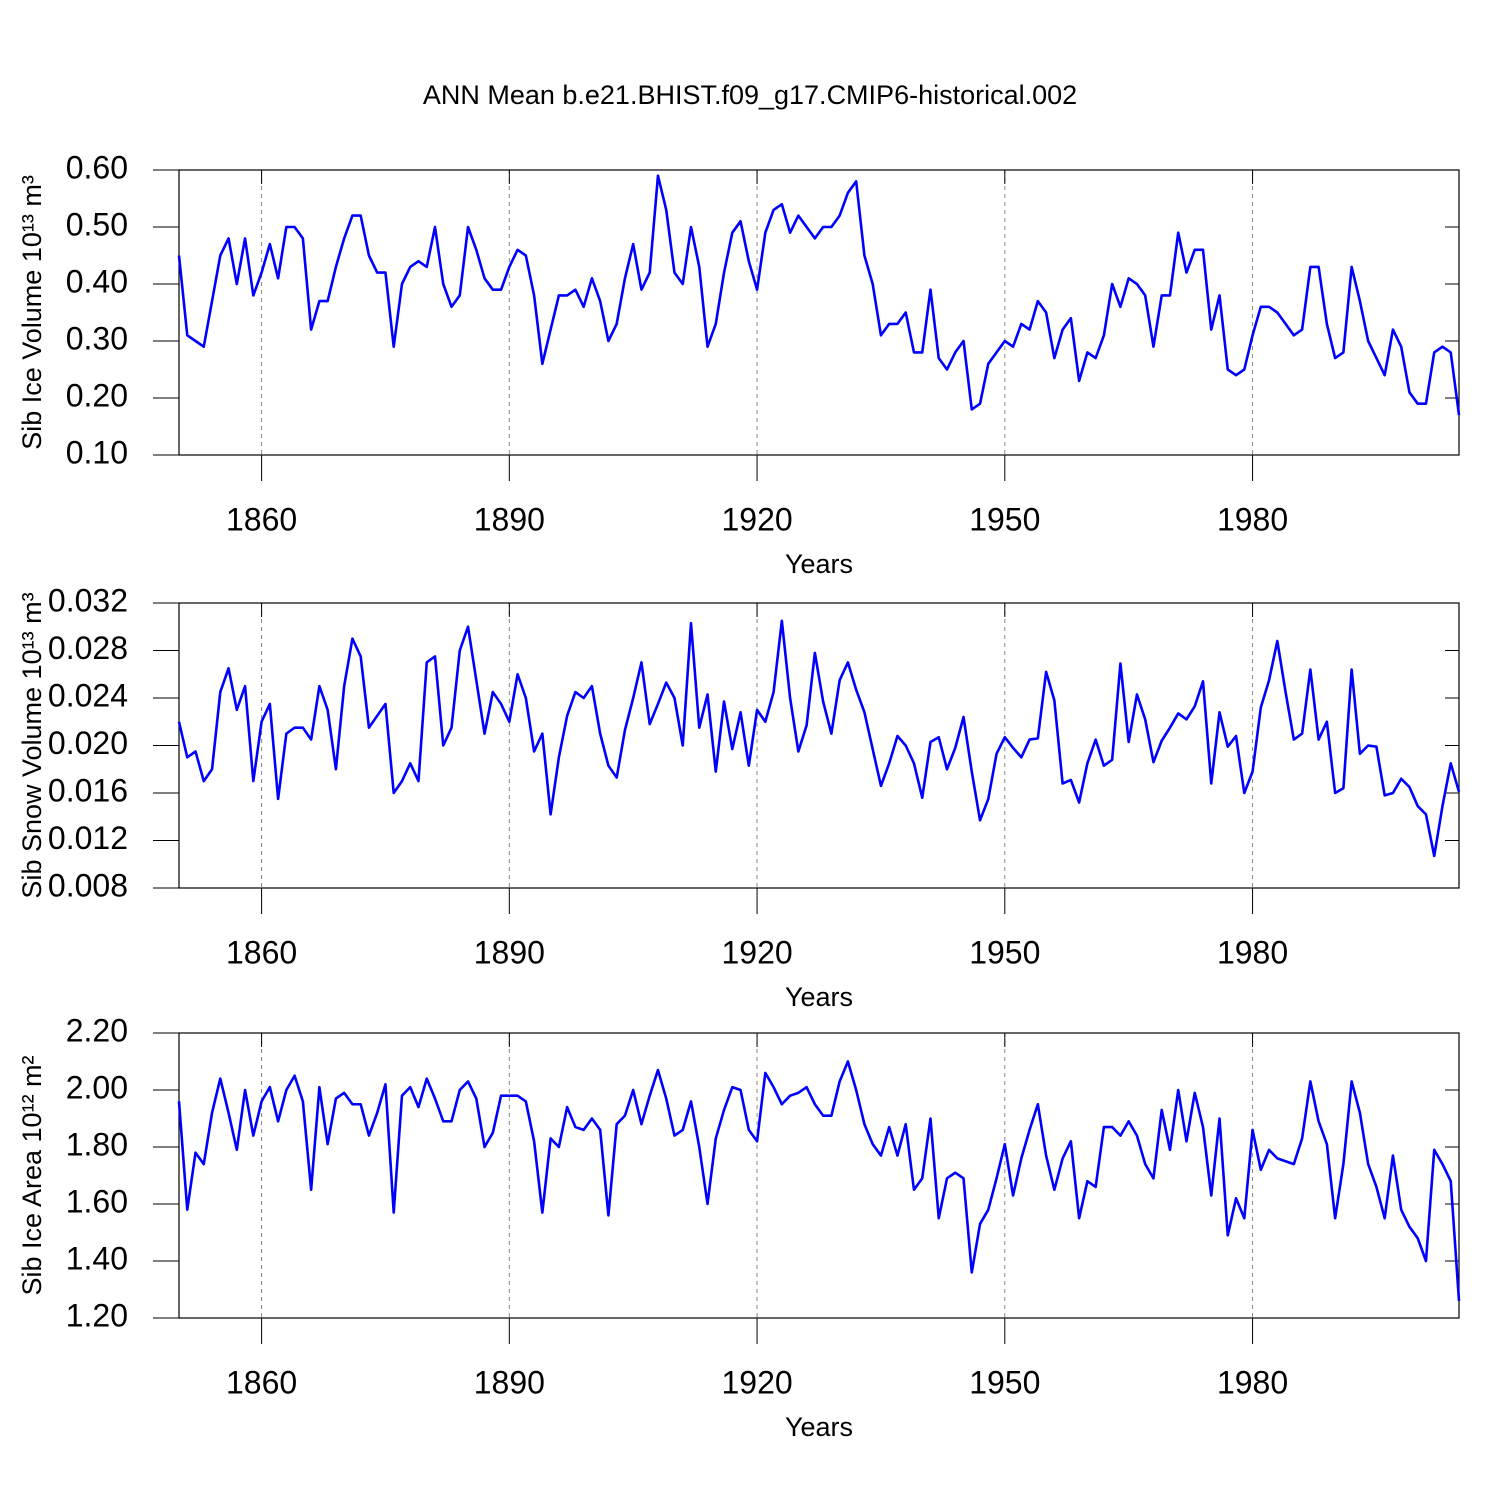  Describe the element at coordinates (97, 281) in the screenshot. I see `y-tick-label: 0.40` at that location.